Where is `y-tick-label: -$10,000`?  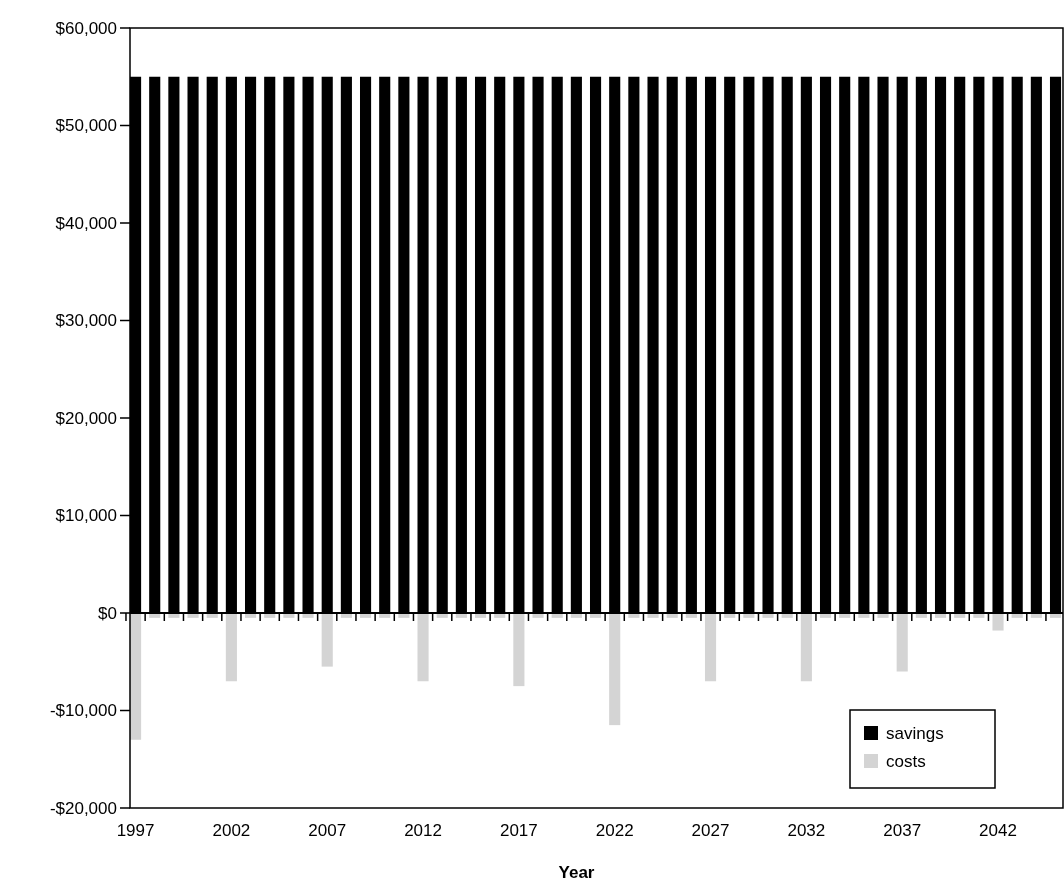
y-tick-label: -$10,000 is located at coordinates (83, 711).